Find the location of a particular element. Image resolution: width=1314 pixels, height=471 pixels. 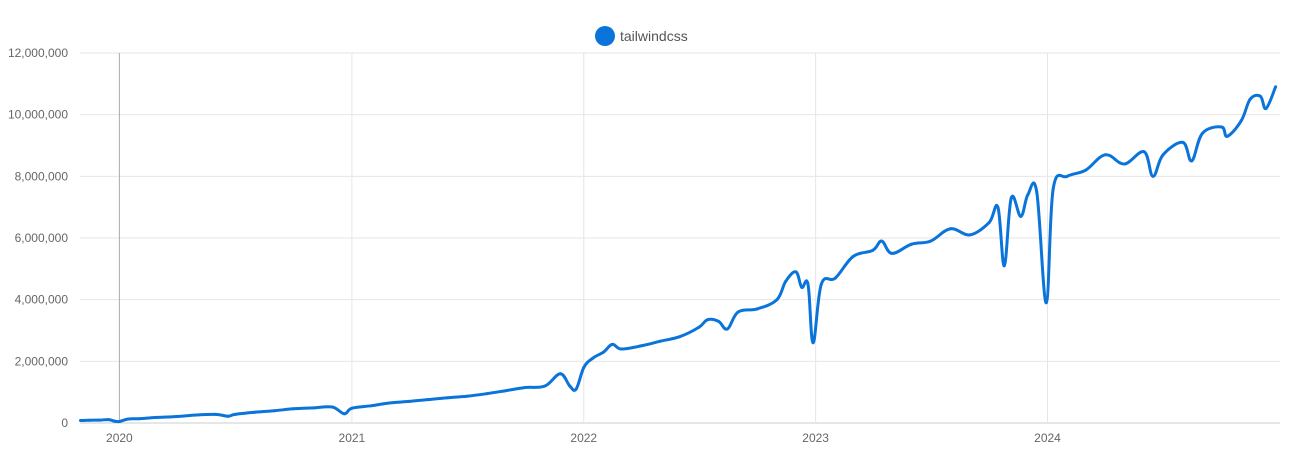

x-tick-label: 2022 is located at coordinates (583, 438).